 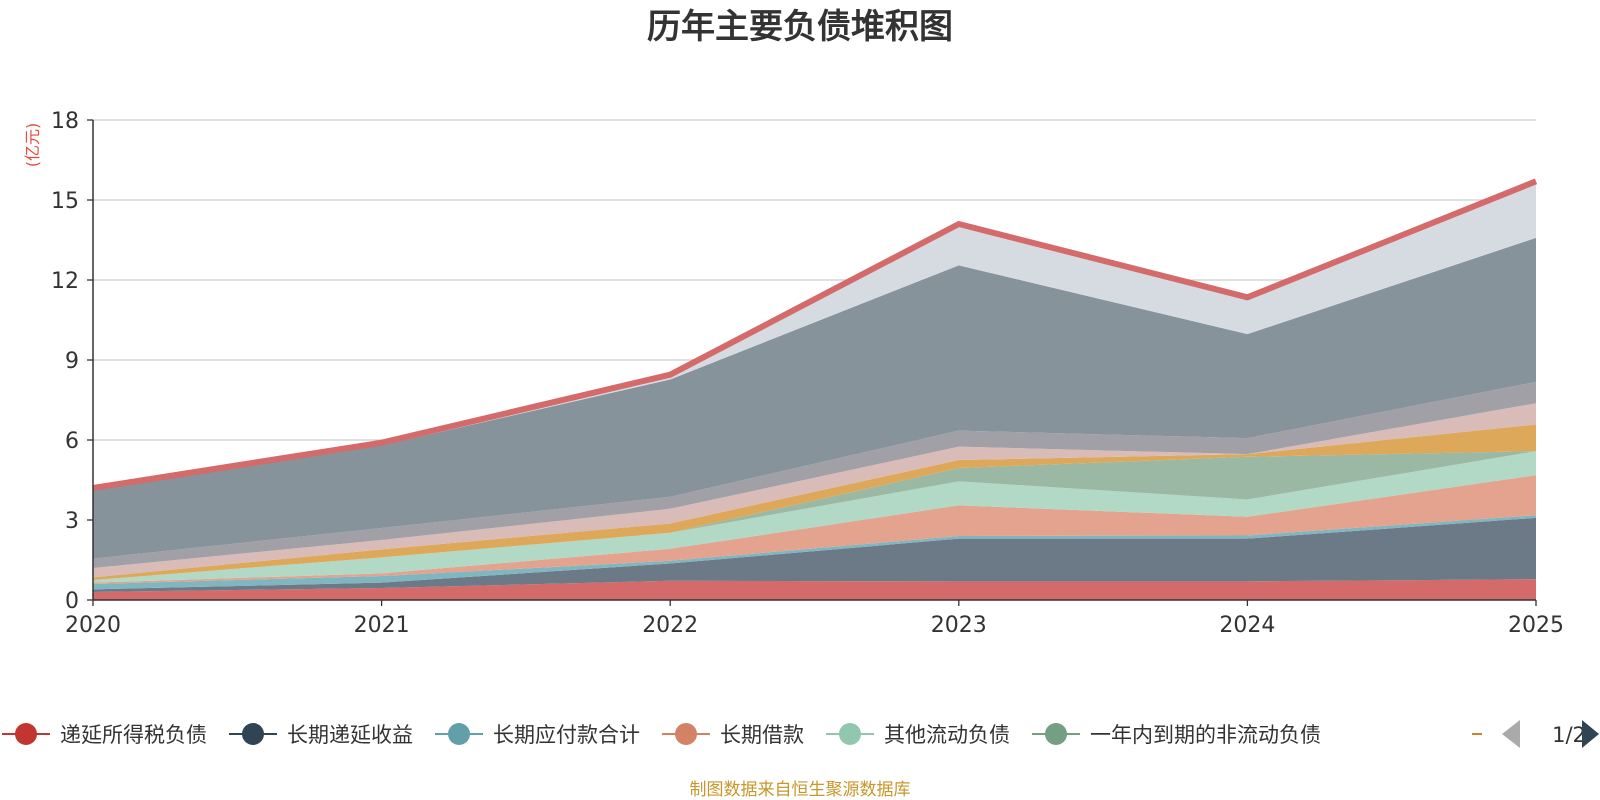 What do you see at coordinates (800, 790) in the screenshot?
I see `source-note: 制图数据来自恒生聚源数据库` at bounding box center [800, 790].